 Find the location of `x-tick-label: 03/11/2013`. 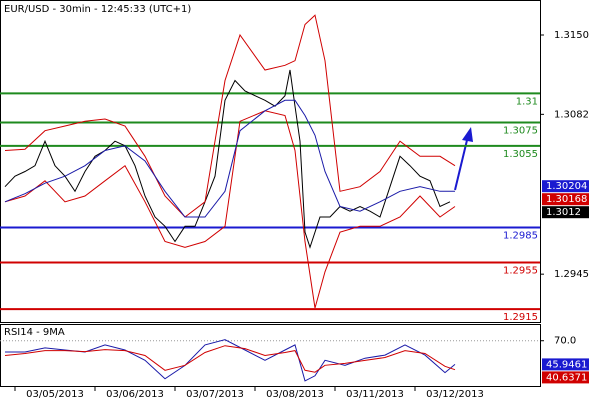

x-tick-label: 03/11/2013 is located at coordinates (375, 394).